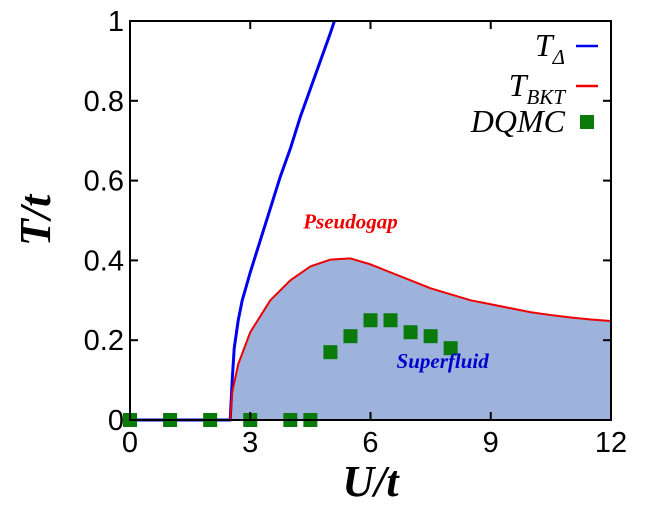 The width and height of the screenshot is (652, 506). I want to click on annotation-pseudogap: Pseudogap, so click(350, 221).